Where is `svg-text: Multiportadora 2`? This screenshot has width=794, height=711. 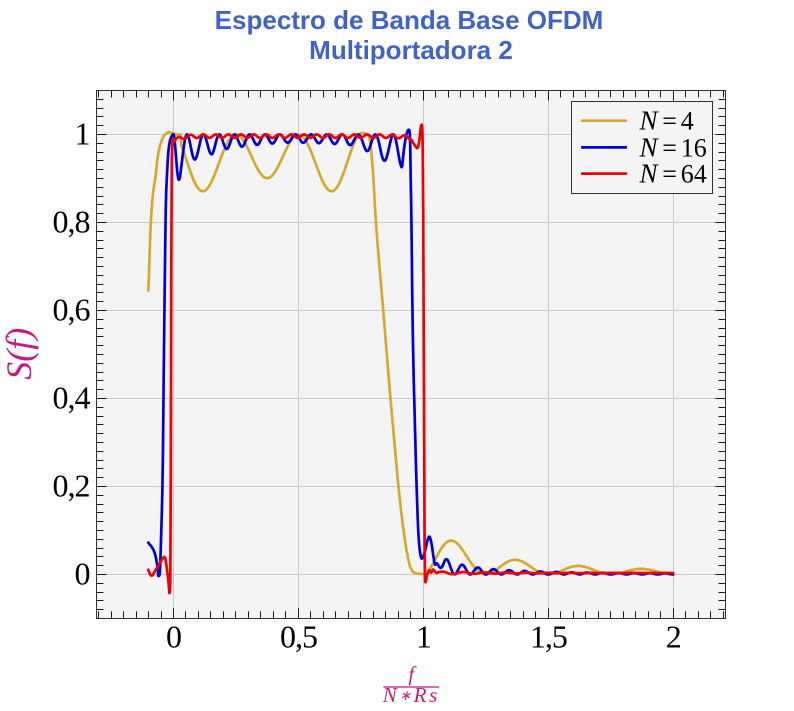
svg-text: Multiportadora 2 is located at coordinates (411, 50).